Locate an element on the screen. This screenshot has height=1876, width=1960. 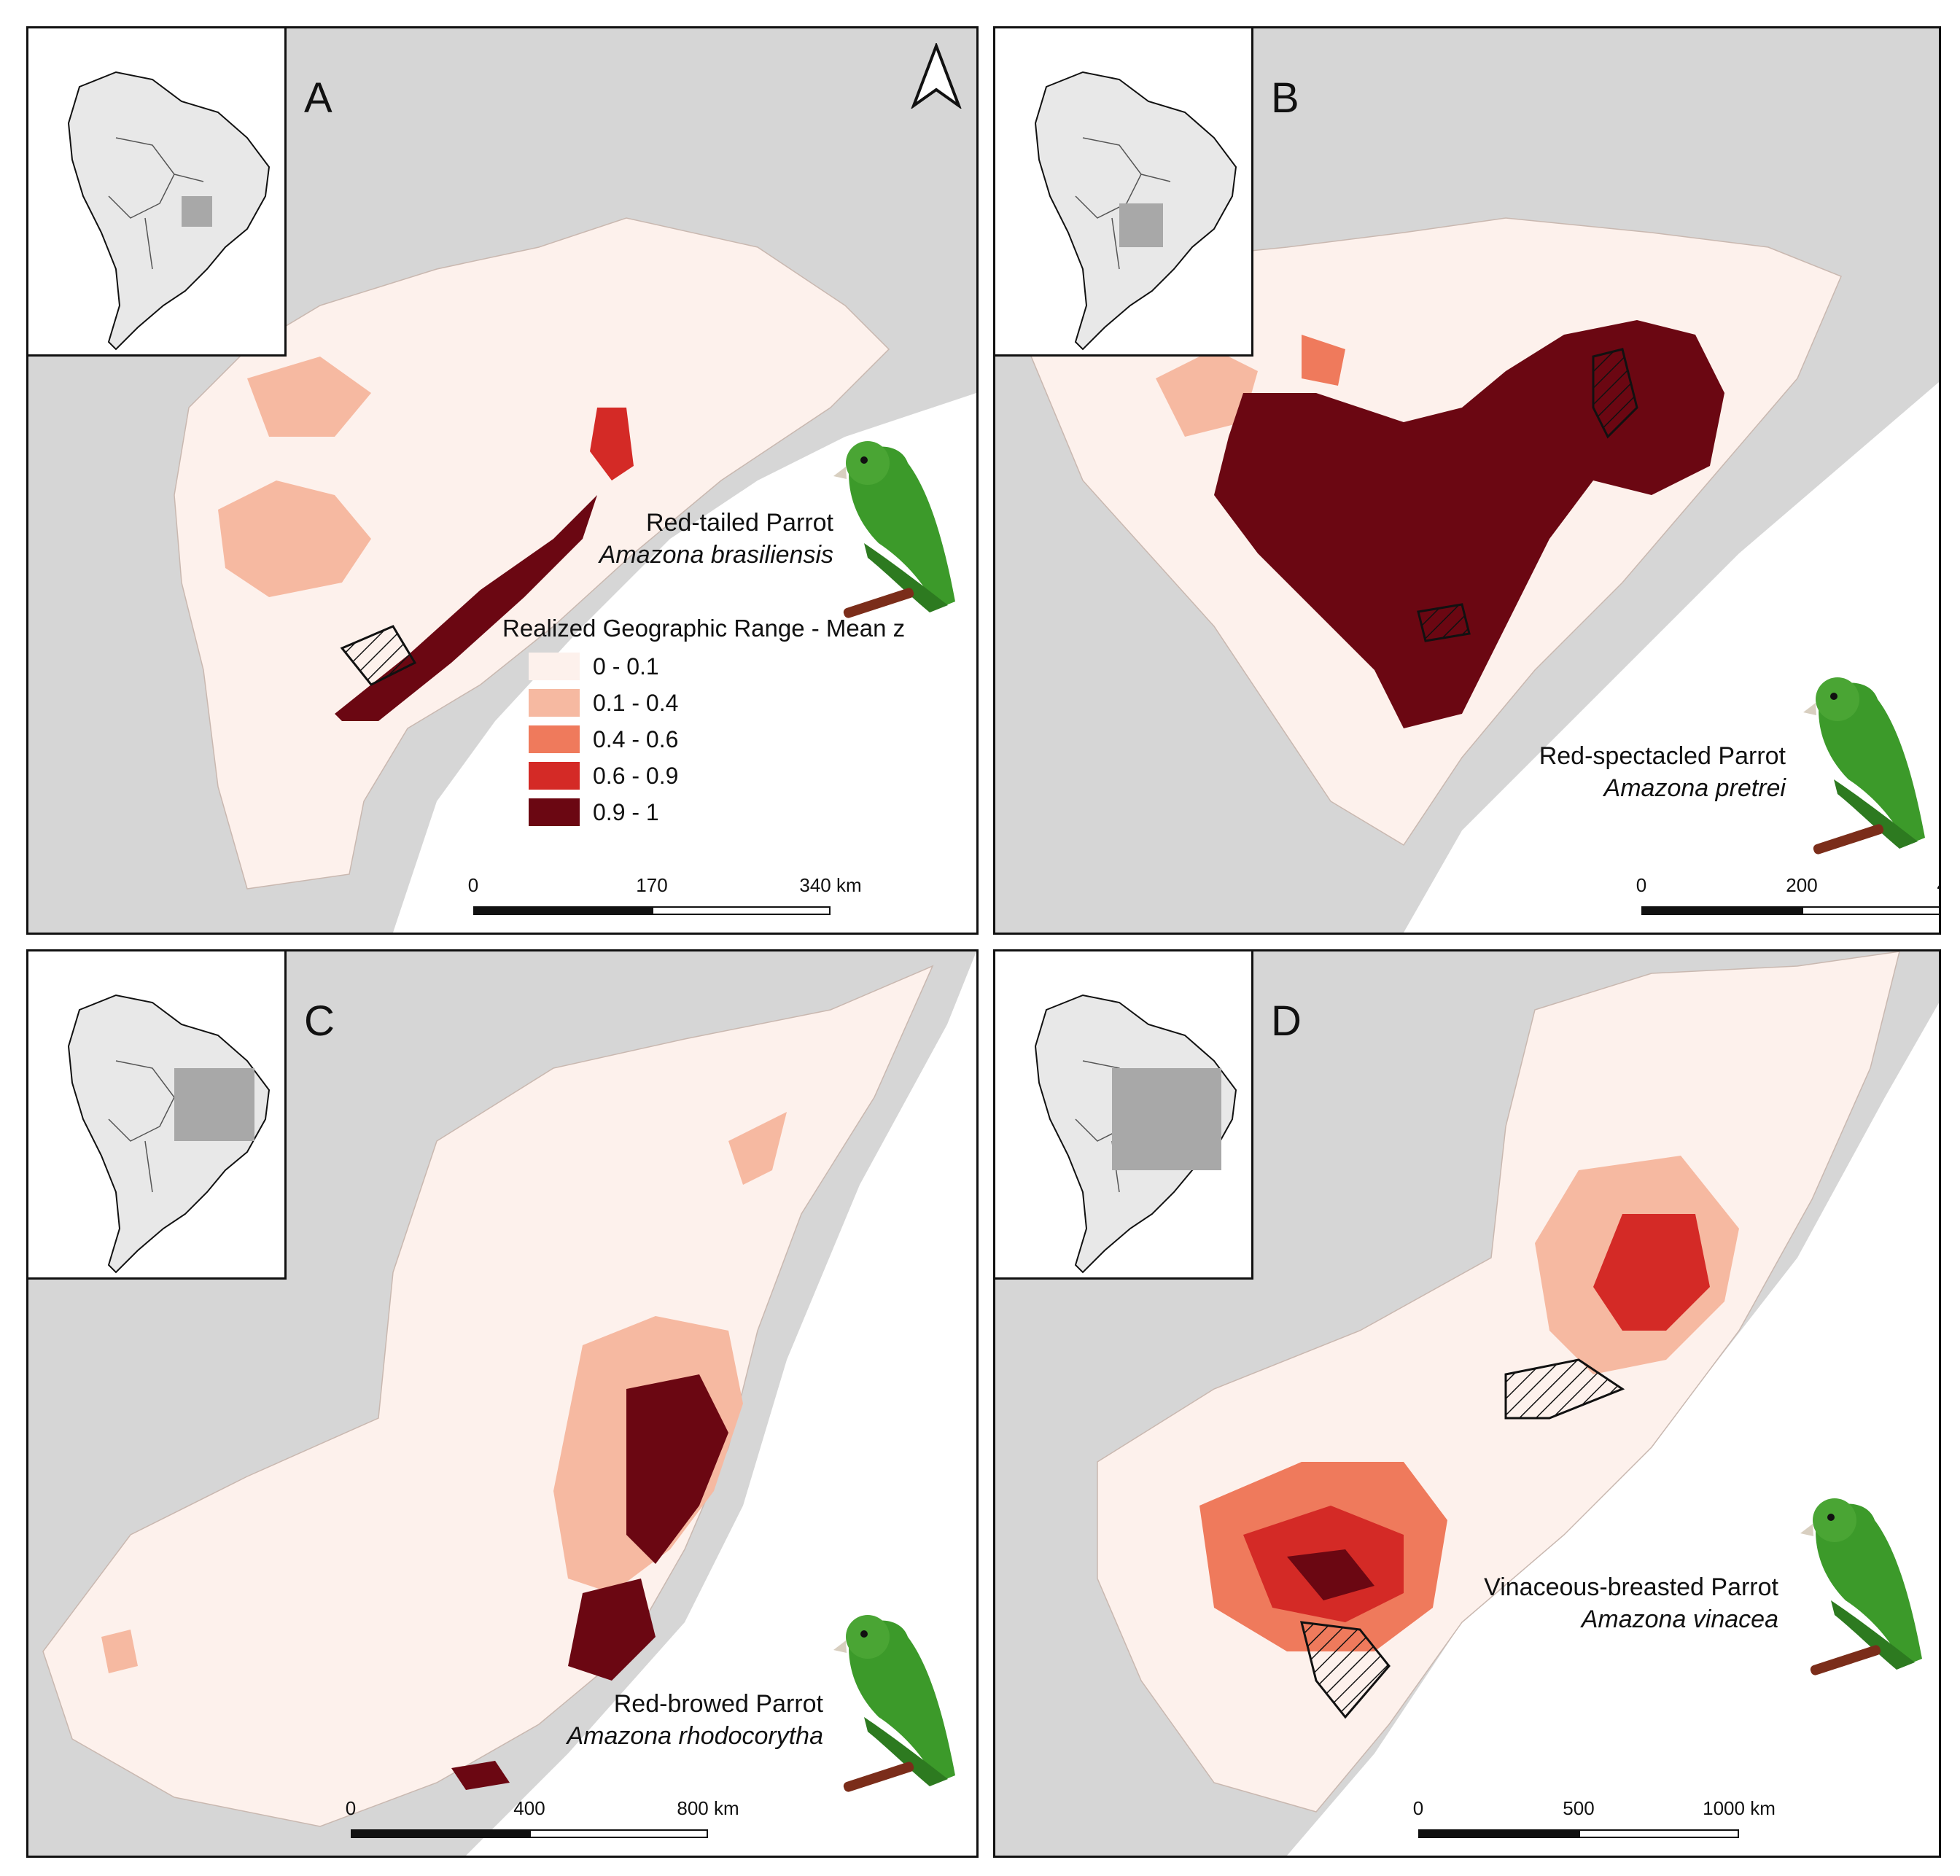
legend-title: Realized Geographic Range - Mean z is located at coordinates (704, 628).